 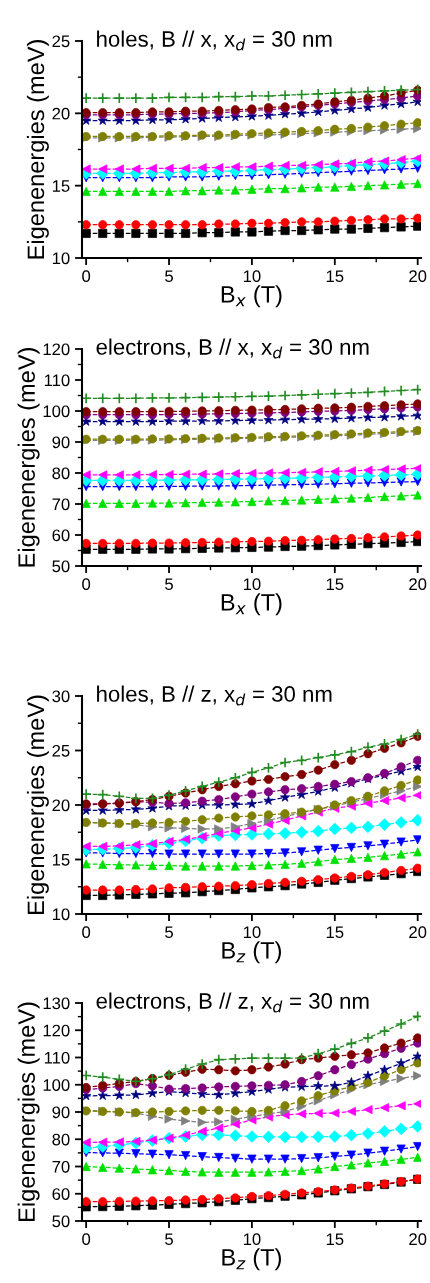 What do you see at coordinates (61, 696) in the screenshot?
I see `y-tick-label: 30` at bounding box center [61, 696].